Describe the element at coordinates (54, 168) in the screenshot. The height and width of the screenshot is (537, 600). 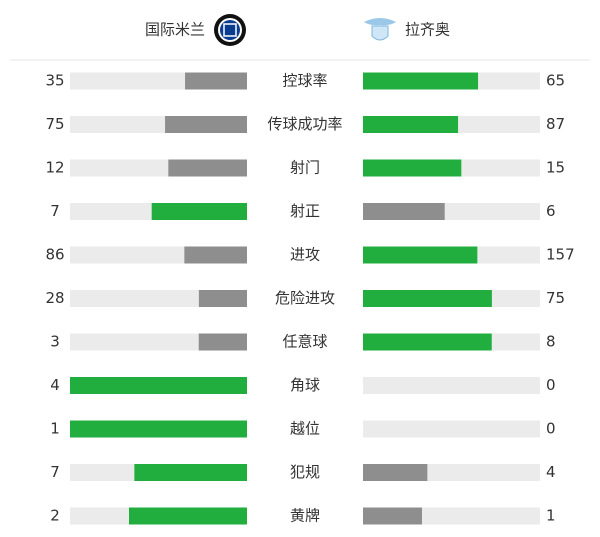
I see `home-value: 12` at that location.